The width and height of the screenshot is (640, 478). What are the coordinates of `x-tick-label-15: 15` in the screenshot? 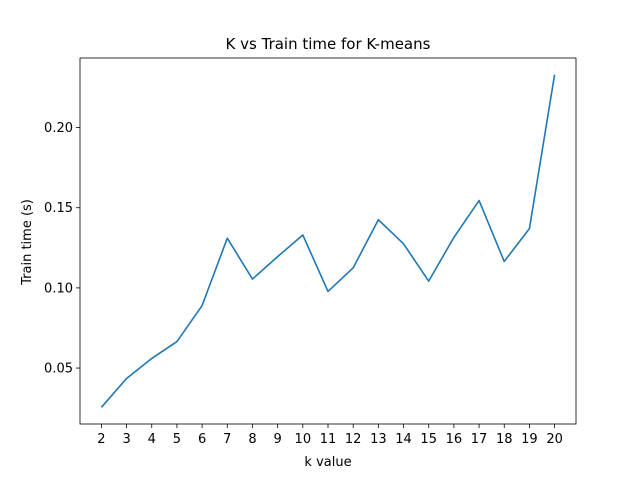 It's located at (428, 439).